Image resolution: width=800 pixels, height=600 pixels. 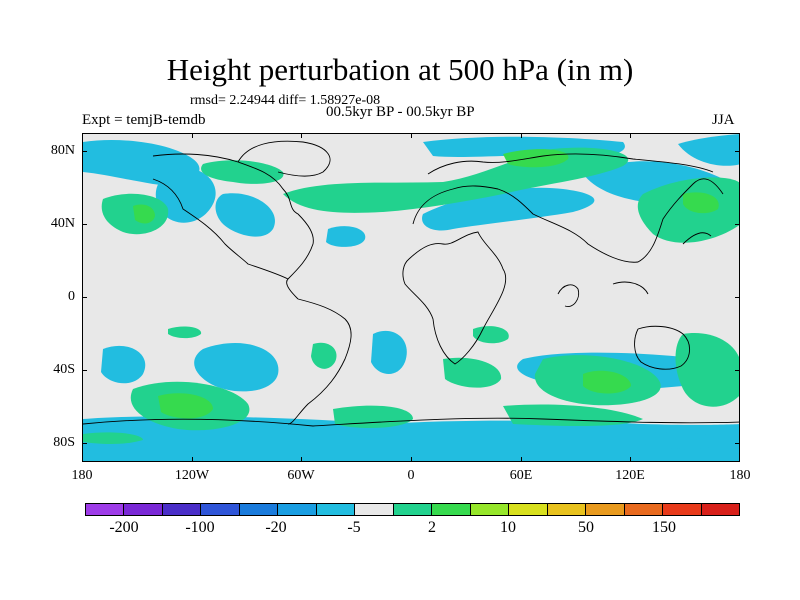 I want to click on lon-label-0: 0, so click(x=411, y=475).